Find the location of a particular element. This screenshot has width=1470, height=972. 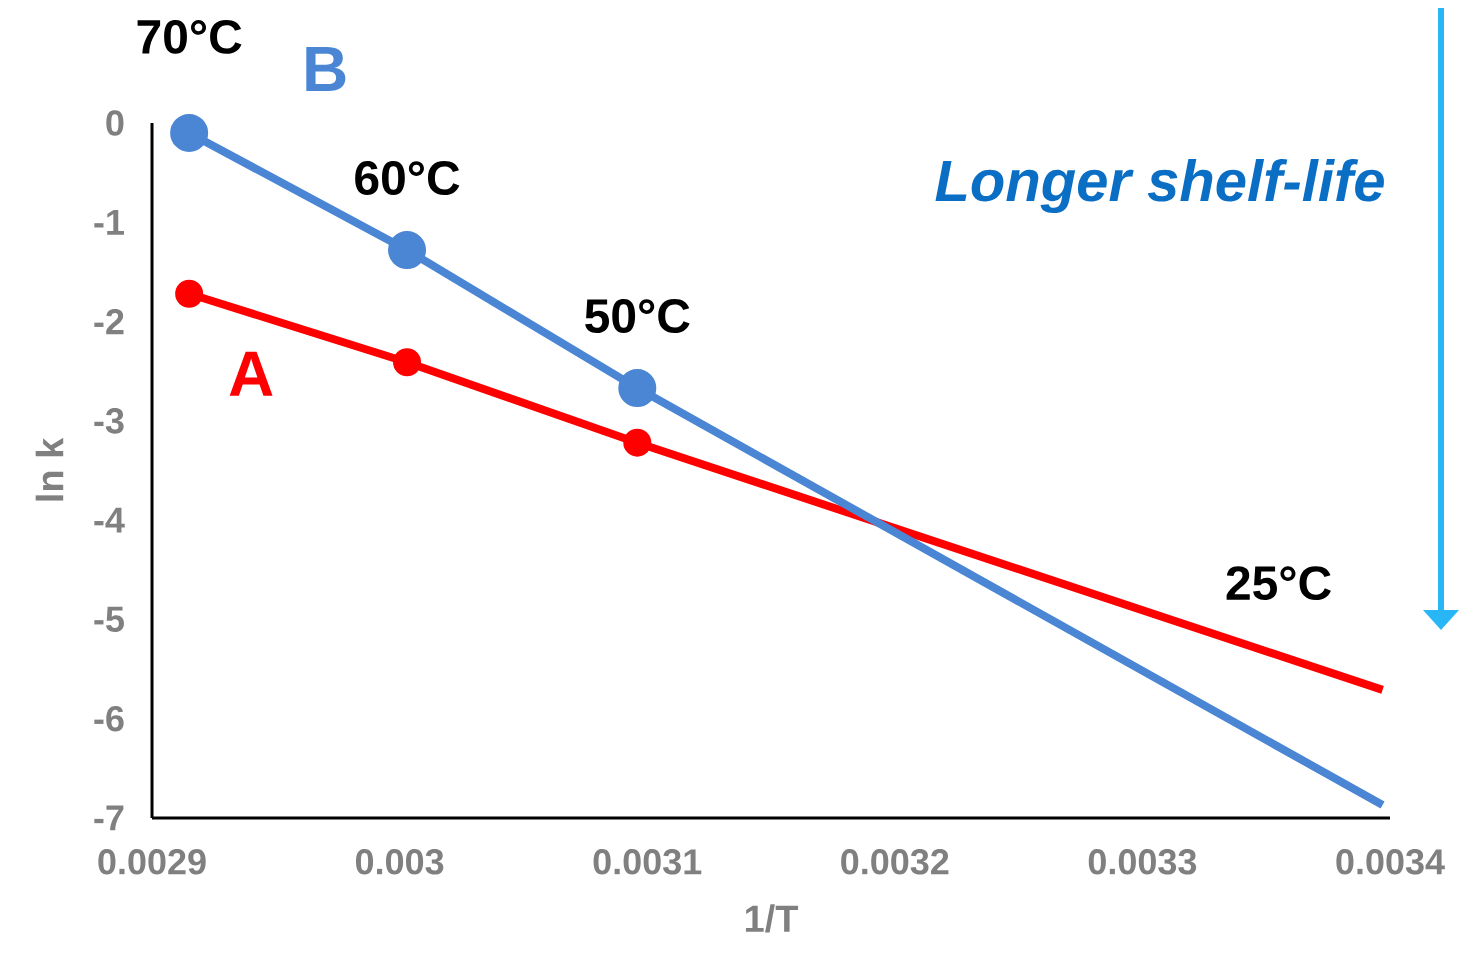

y-tick-label: 0 is located at coordinates (115, 123).